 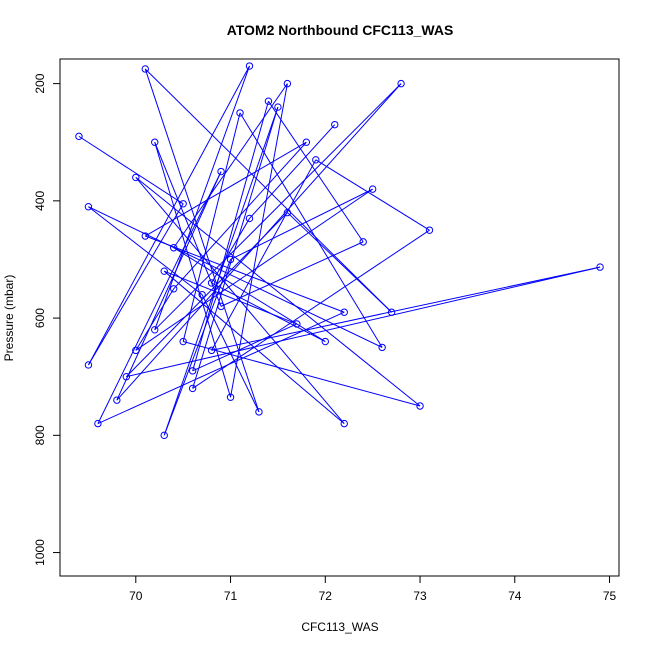 What do you see at coordinates (420, 596) in the screenshot?
I see `x-tick-label: 73` at bounding box center [420, 596].